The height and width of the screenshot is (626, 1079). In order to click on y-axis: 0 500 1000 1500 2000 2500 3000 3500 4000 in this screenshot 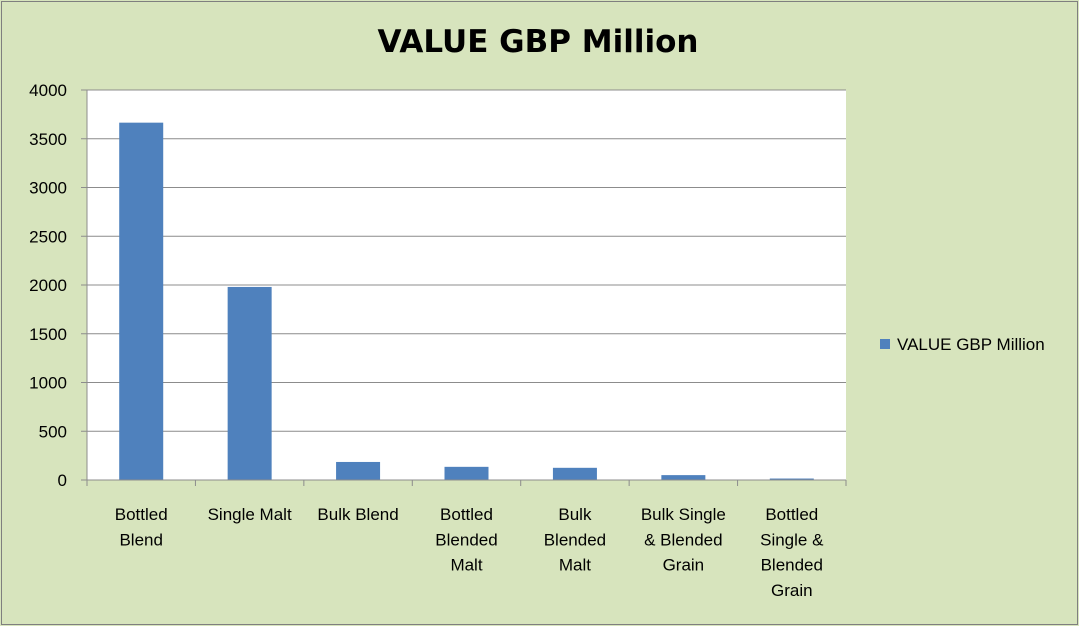, I will do `click(58, 285)`.